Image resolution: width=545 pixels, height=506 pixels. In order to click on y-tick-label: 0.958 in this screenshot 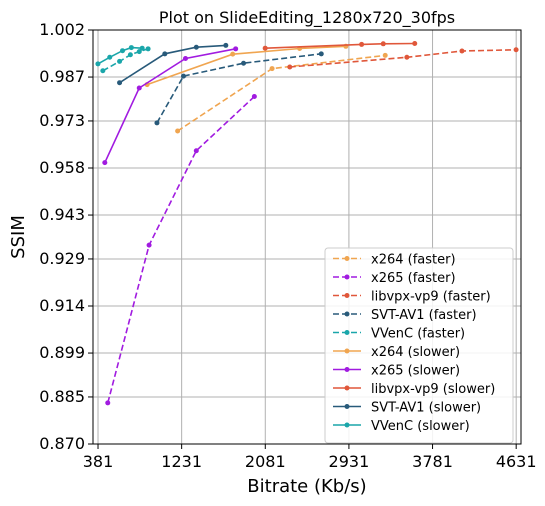, I will do `click(62, 167)`.